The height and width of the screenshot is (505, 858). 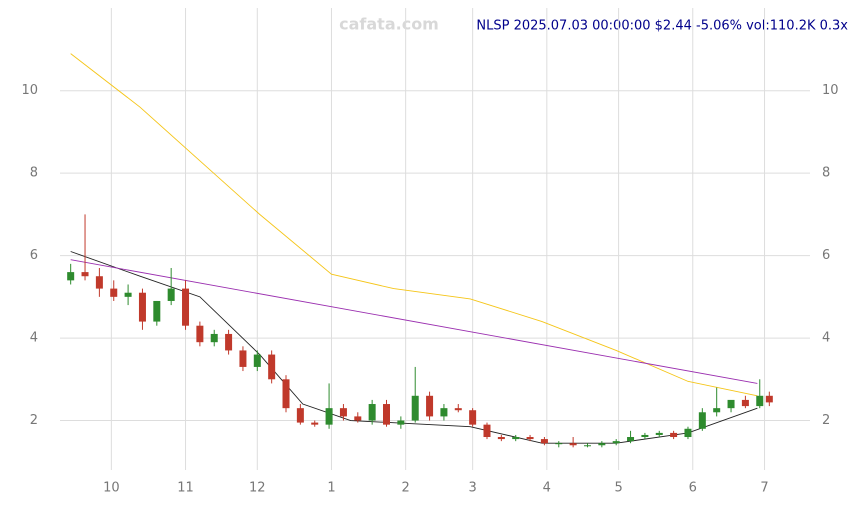 What do you see at coordinates (34, 255) in the screenshot?
I see `y-tick-label: 6` at bounding box center [34, 255].